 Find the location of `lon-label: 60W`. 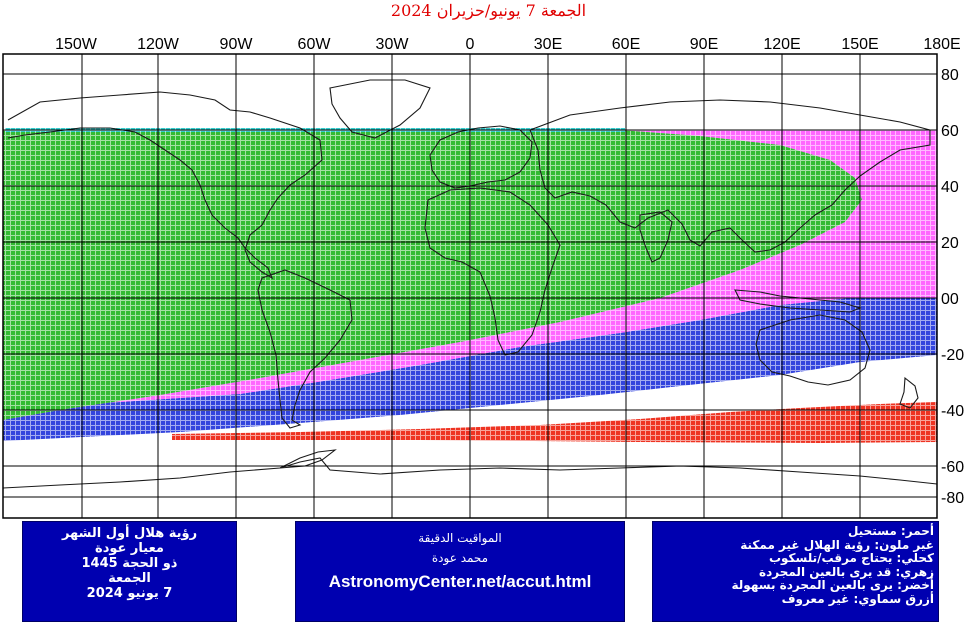

lon-label: 60W is located at coordinates (315, 44).